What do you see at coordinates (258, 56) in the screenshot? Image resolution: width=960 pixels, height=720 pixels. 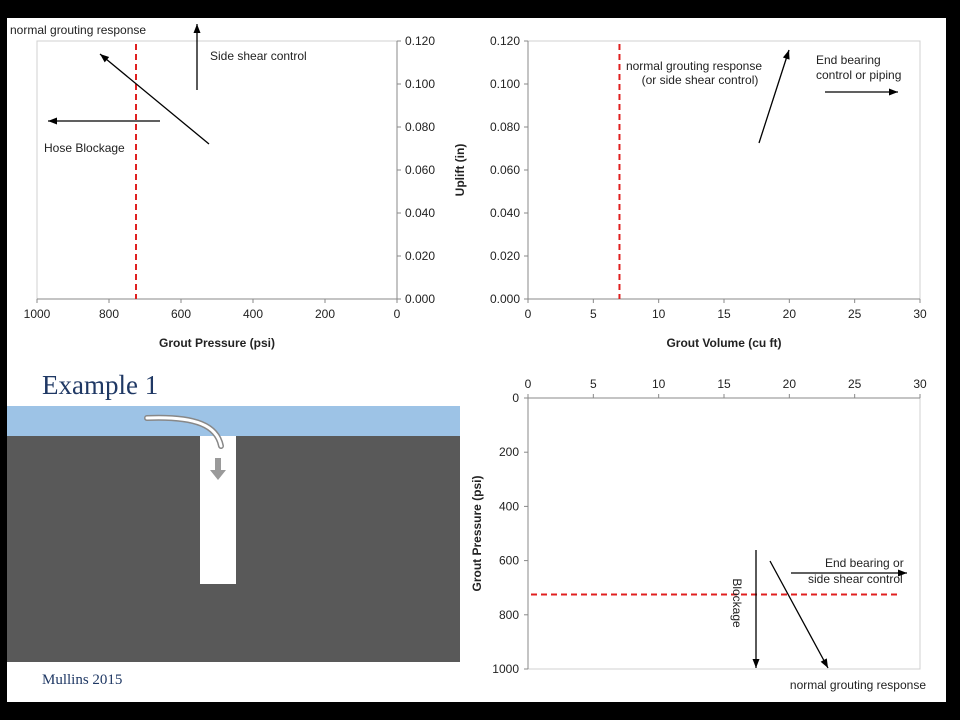 I see `chart1-annotation-side-shear: Side shear control` at bounding box center [258, 56].